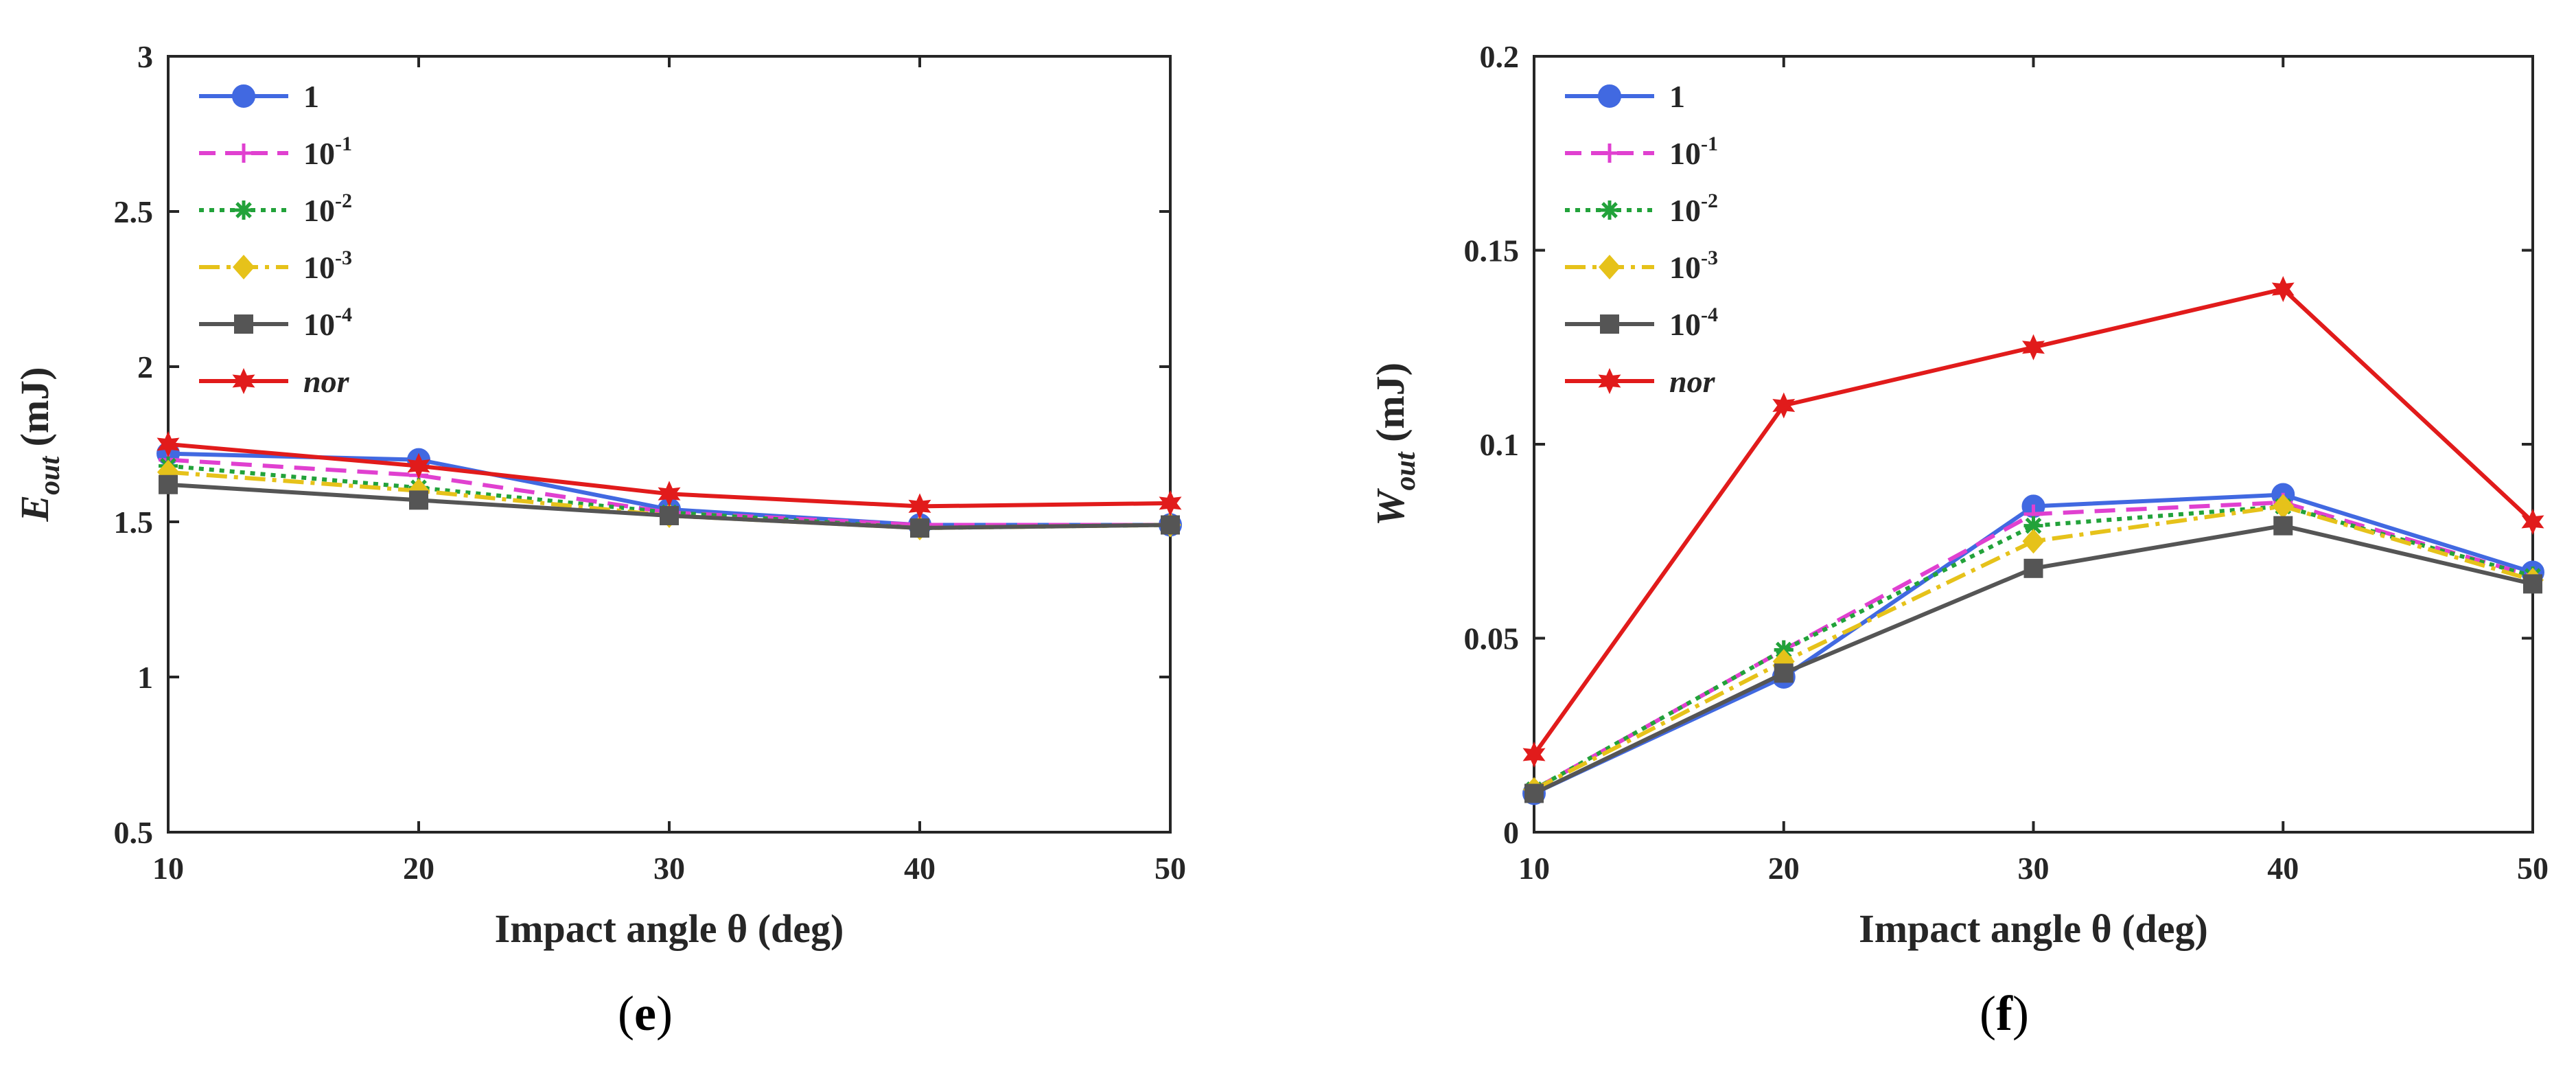 The height and width of the screenshot is (1067, 2576). I want to click on y-tick-label: 0.5, so click(134, 832).